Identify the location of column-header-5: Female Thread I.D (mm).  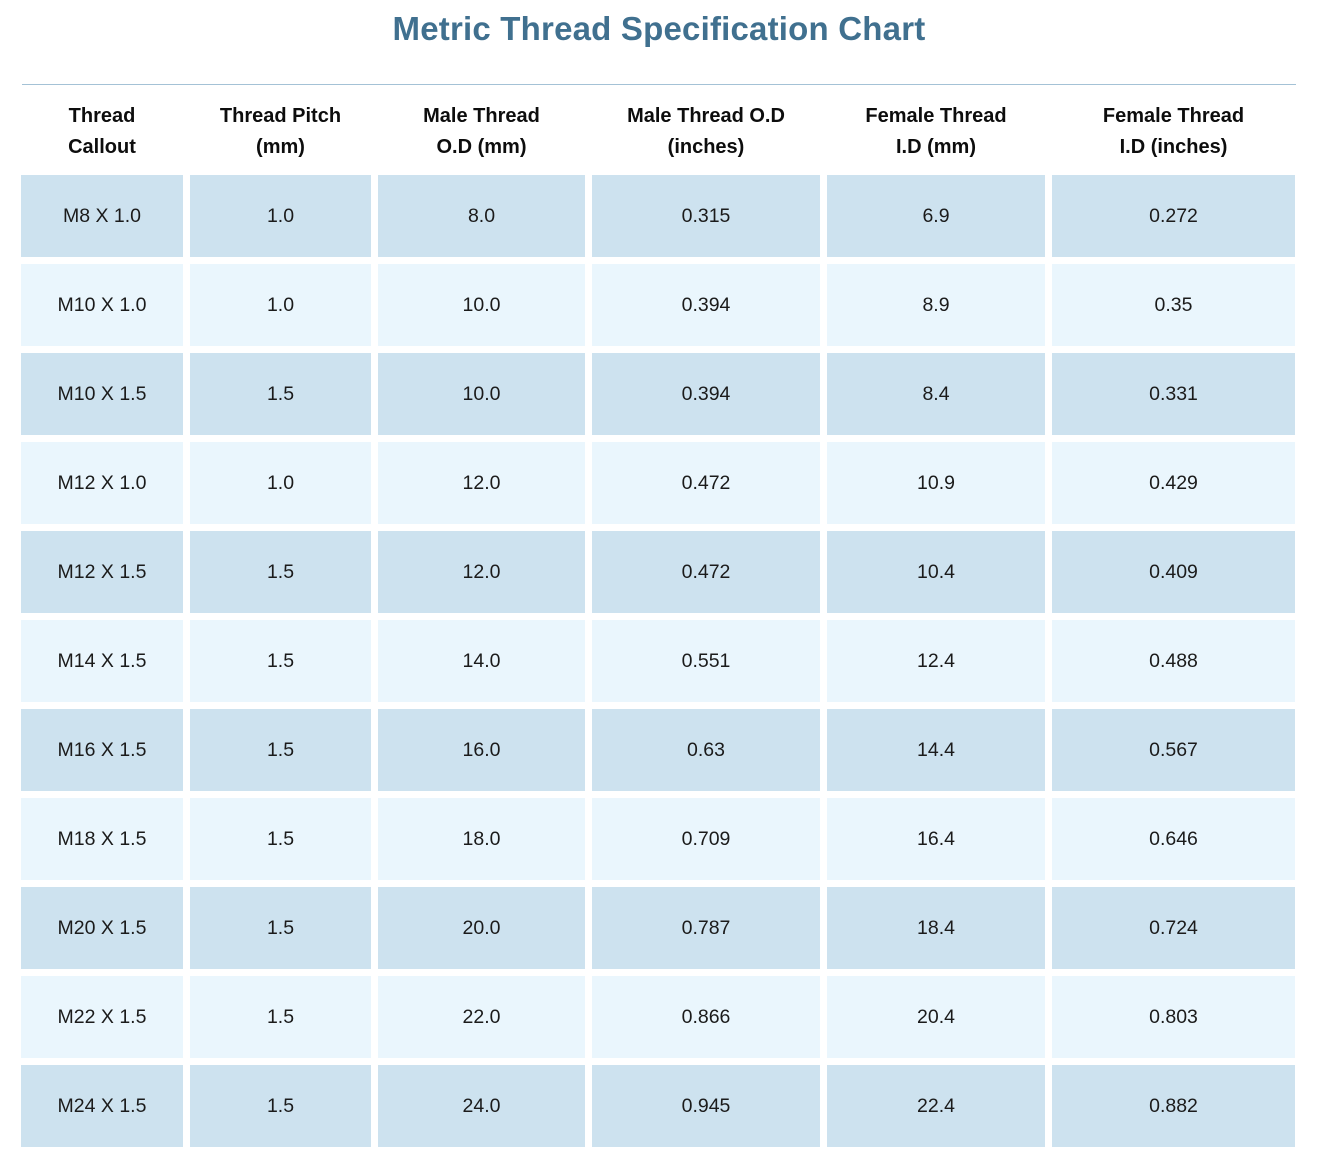
(936, 130).